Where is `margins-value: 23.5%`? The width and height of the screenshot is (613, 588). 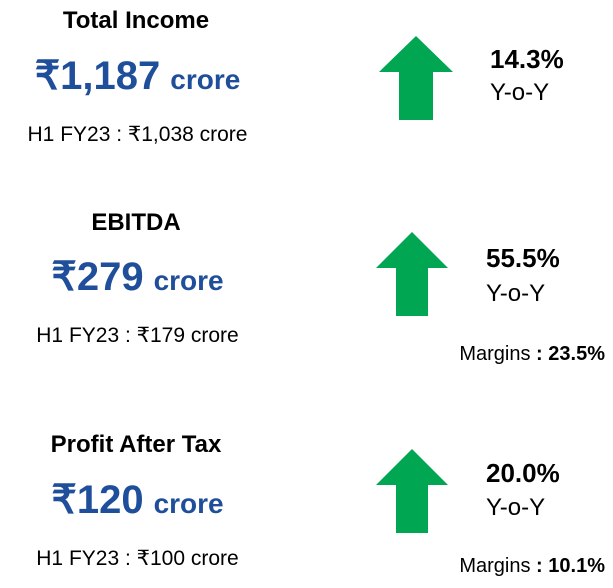
margins-value: 23.5% is located at coordinates (576, 354).